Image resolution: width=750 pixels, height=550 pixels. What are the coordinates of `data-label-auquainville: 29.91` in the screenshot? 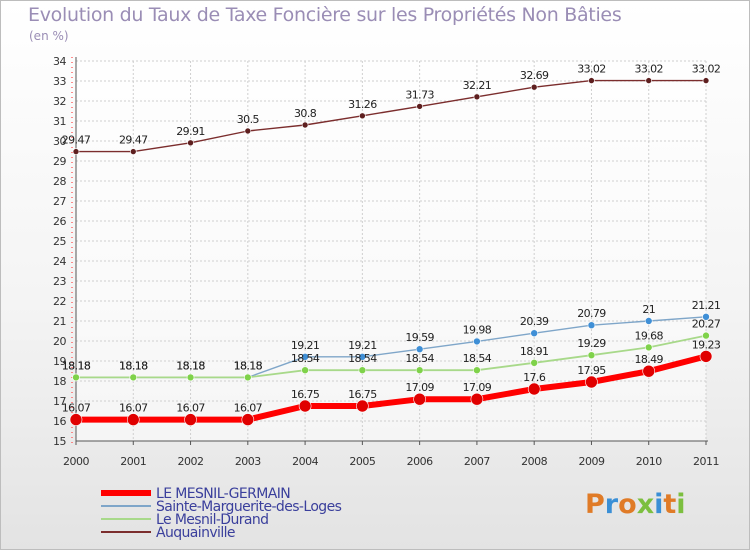 It's located at (190, 131).